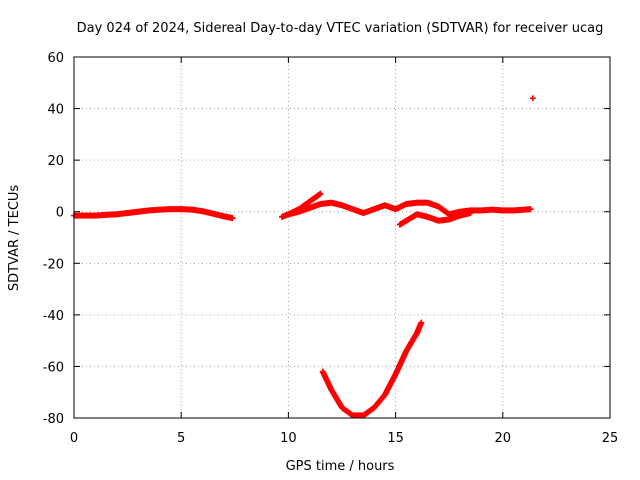 The width and height of the screenshot is (640, 480). I want to click on series-track-d, so click(435, 219).